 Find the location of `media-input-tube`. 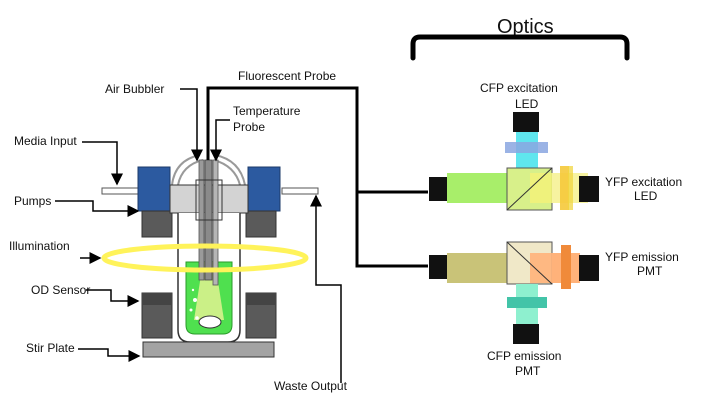

media-input-tube is located at coordinates (120, 191).